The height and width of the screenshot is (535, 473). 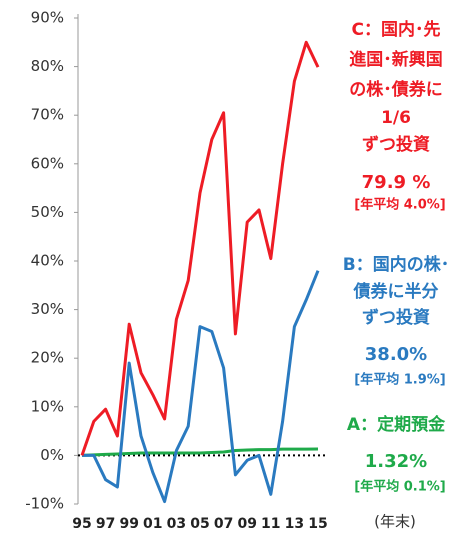 What do you see at coordinates (47, 406) in the screenshot?
I see `y-tick-label: 10%` at bounding box center [47, 406].